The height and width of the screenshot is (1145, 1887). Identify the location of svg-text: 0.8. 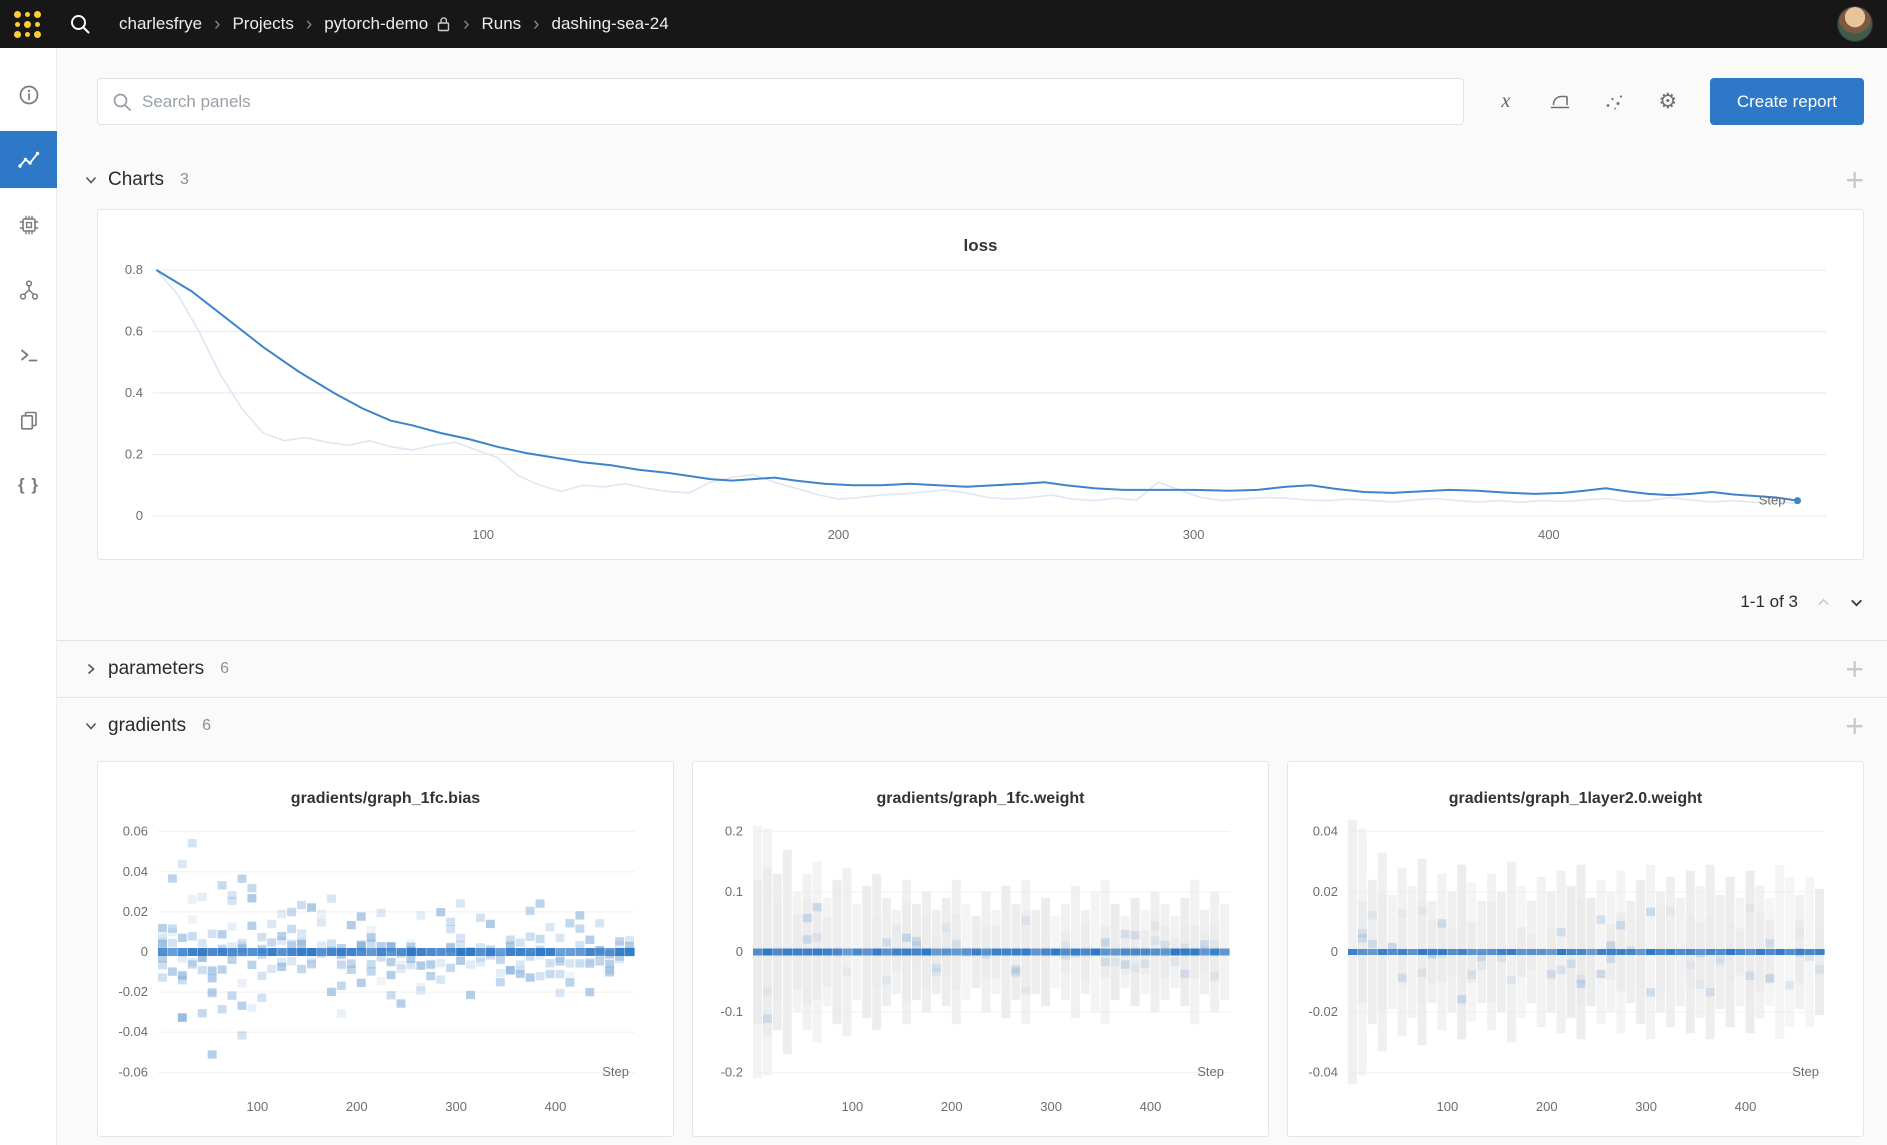
(134, 269).